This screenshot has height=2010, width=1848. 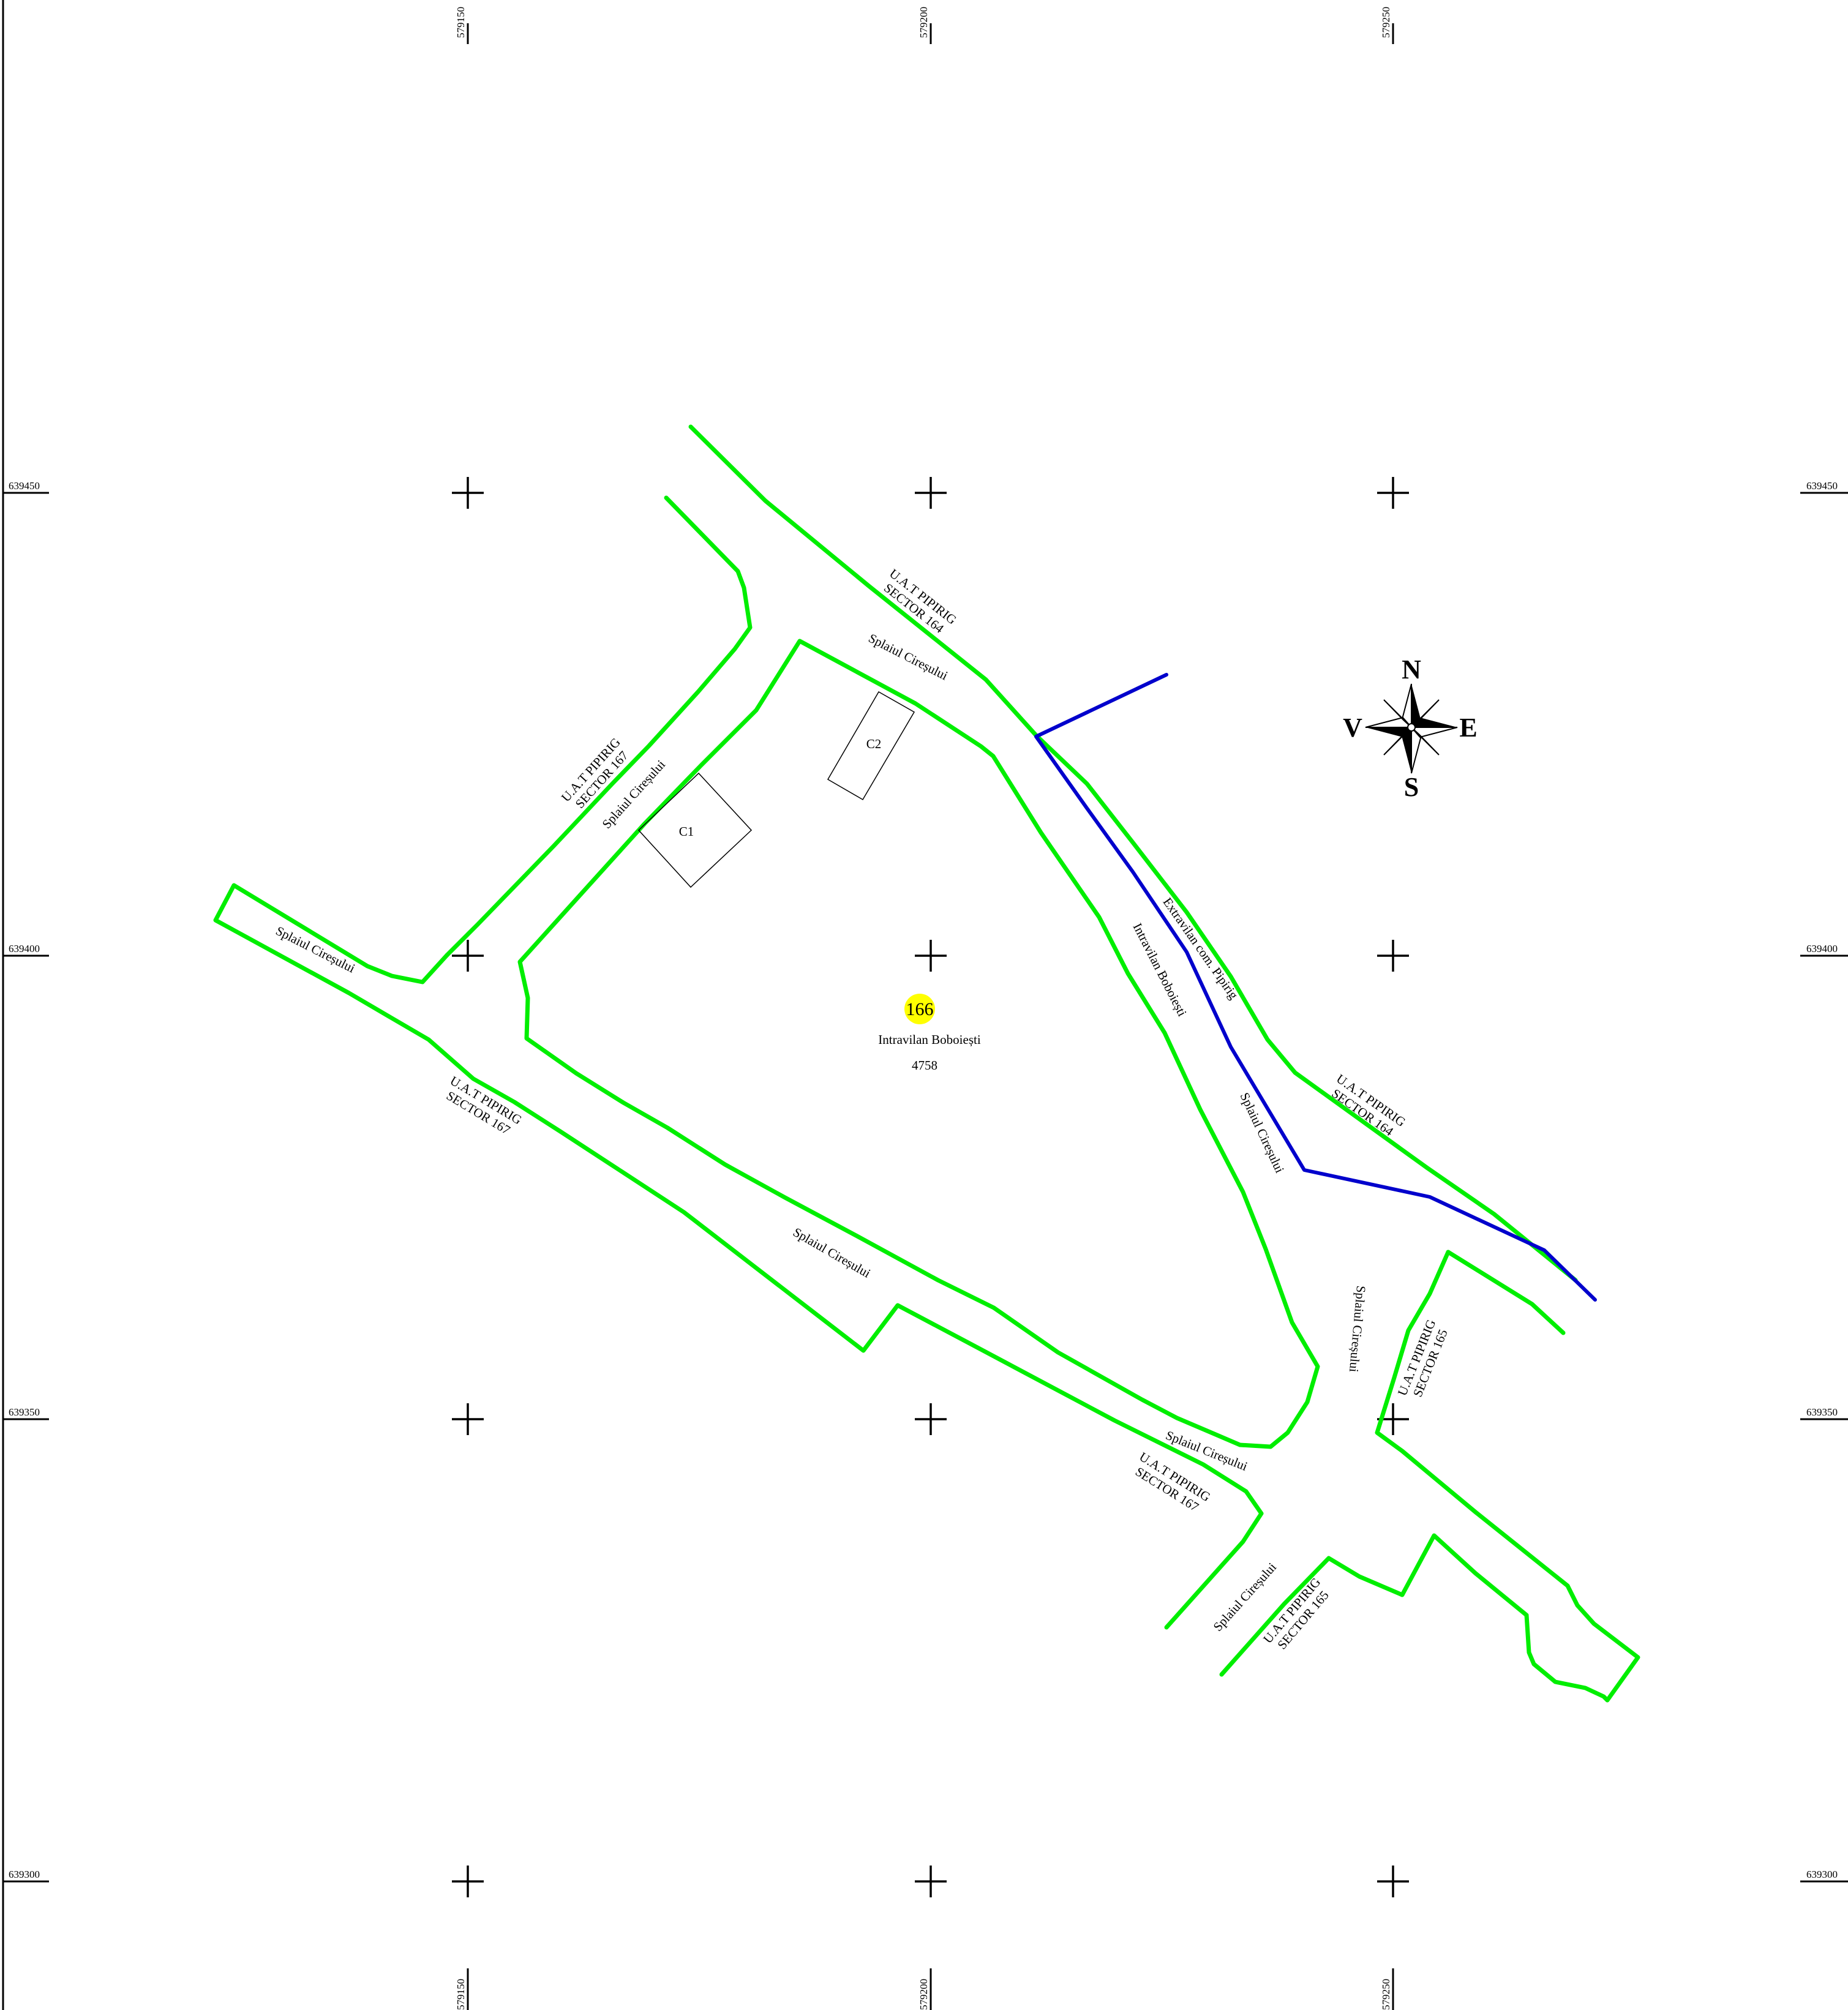 I want to click on road-label-splaiul-6: Splaiul Cireșului, so click(x=1358, y=1329).